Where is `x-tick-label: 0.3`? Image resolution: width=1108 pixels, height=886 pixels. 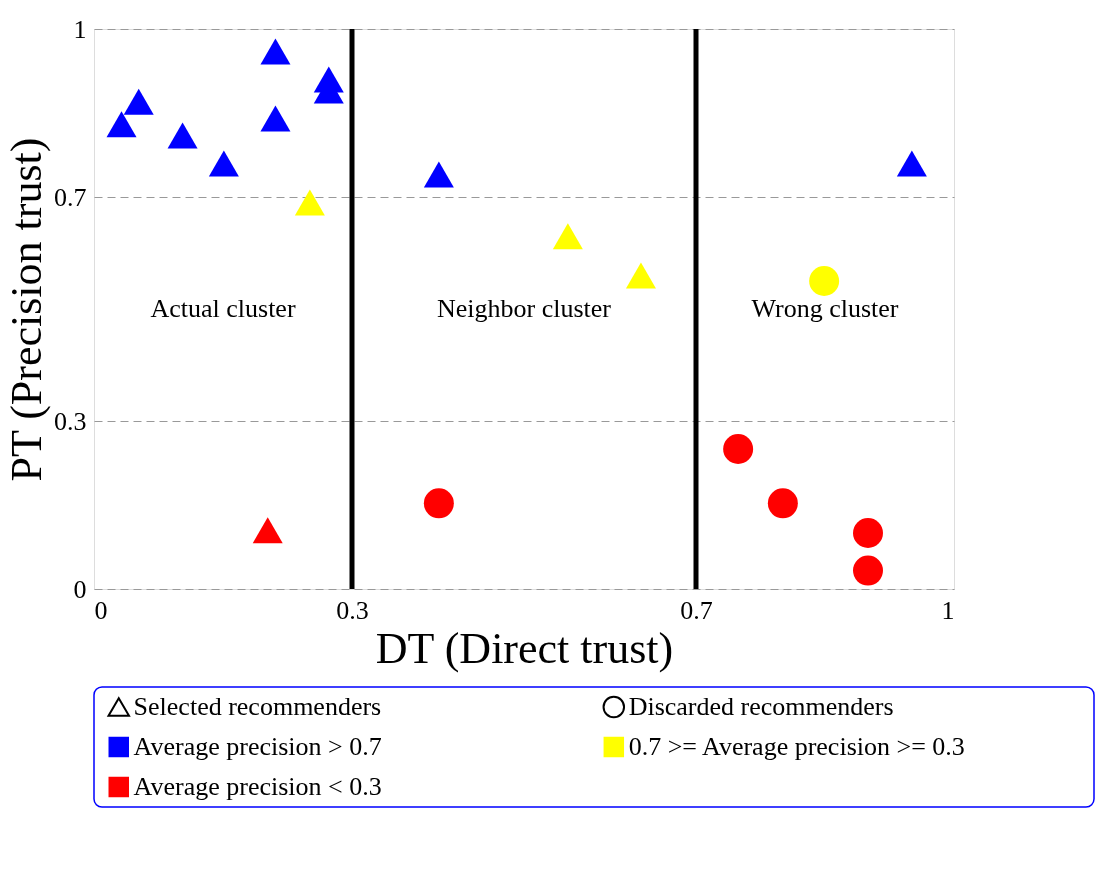 x-tick-label: 0.3 is located at coordinates (352, 610).